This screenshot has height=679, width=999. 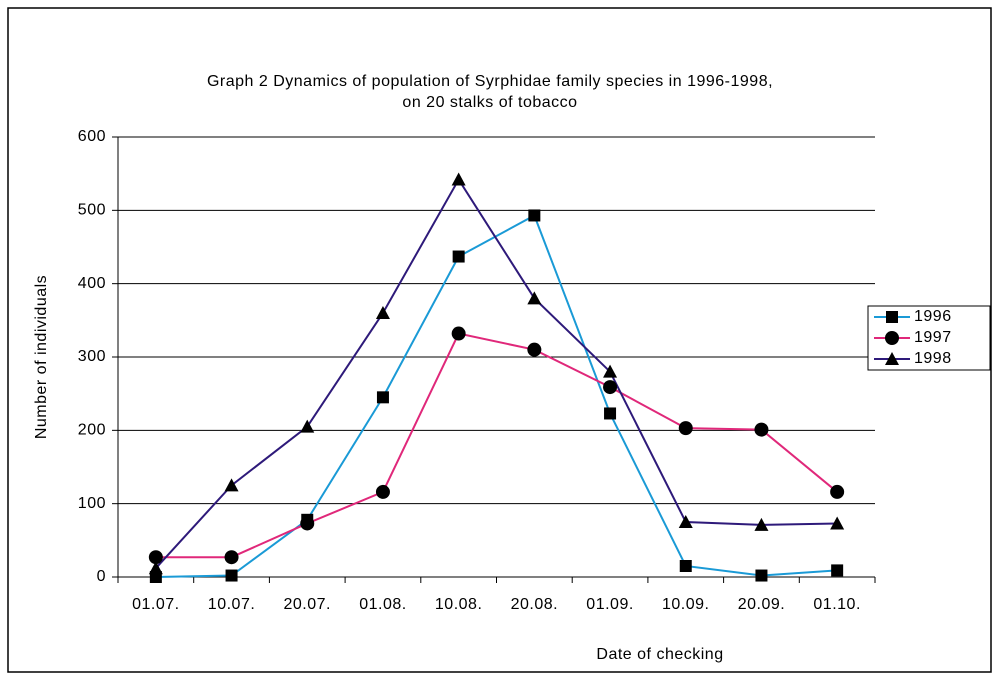 I want to click on y-tick-label: 500, so click(x=92, y=210).